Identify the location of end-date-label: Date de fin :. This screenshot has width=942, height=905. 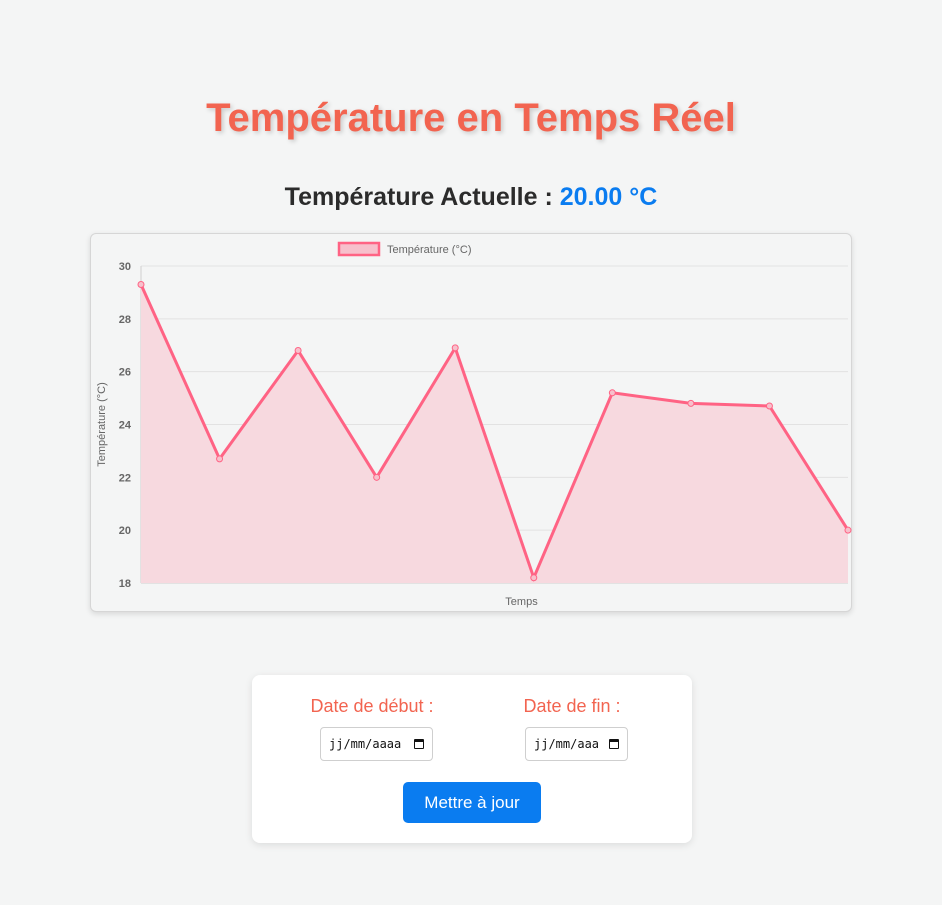
(572, 706).